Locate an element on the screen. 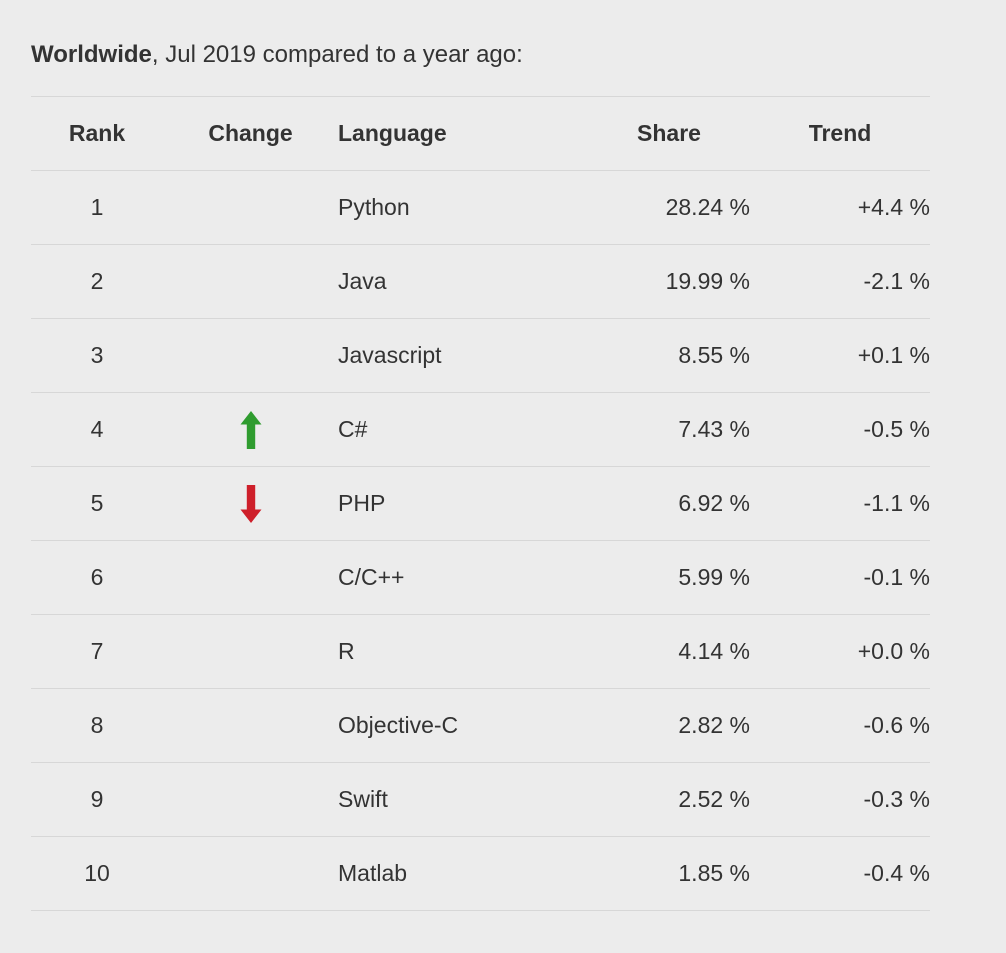 This screenshot has width=1006, height=953. table-row: 8 Objective-C 2.82 % -0.6 % is located at coordinates (480, 725).